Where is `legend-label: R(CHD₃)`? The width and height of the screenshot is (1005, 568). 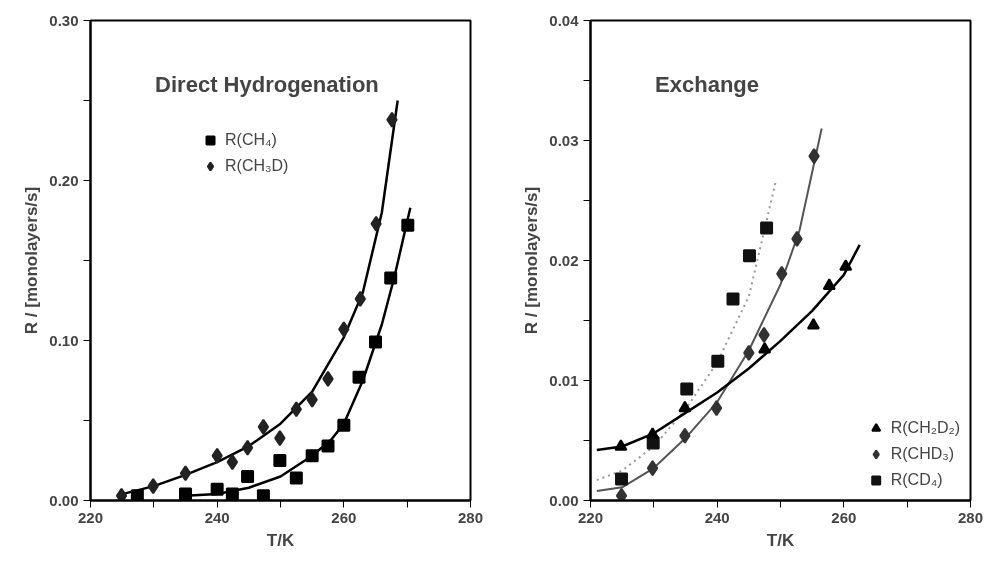 legend-label: R(CHD₃) is located at coordinates (922, 454).